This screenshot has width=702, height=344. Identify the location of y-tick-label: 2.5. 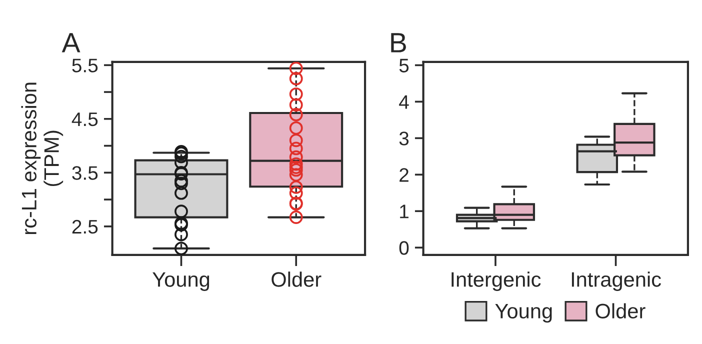
(85, 227).